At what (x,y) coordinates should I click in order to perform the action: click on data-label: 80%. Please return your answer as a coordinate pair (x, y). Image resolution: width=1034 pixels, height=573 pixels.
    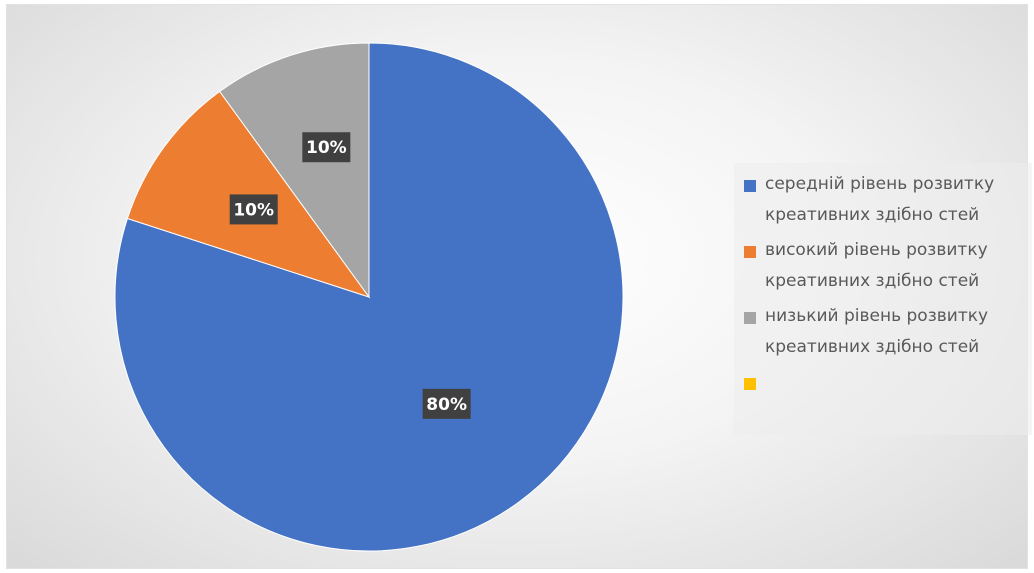
    Looking at the image, I should click on (446, 403).